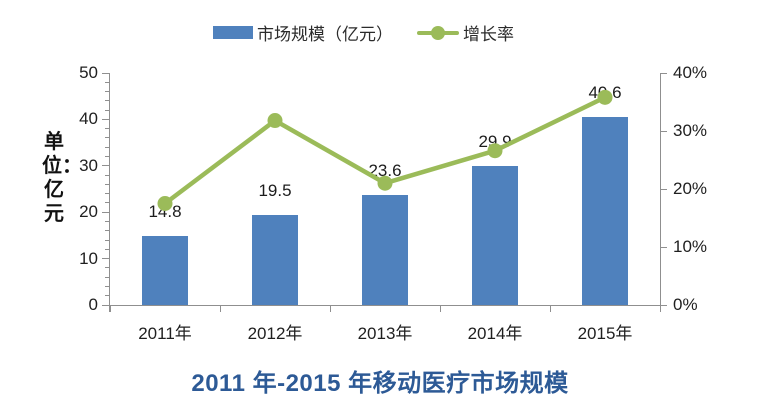 The height and width of the screenshot is (410, 760). I want to click on right-axis-tick-label: 30%, so click(690, 130).